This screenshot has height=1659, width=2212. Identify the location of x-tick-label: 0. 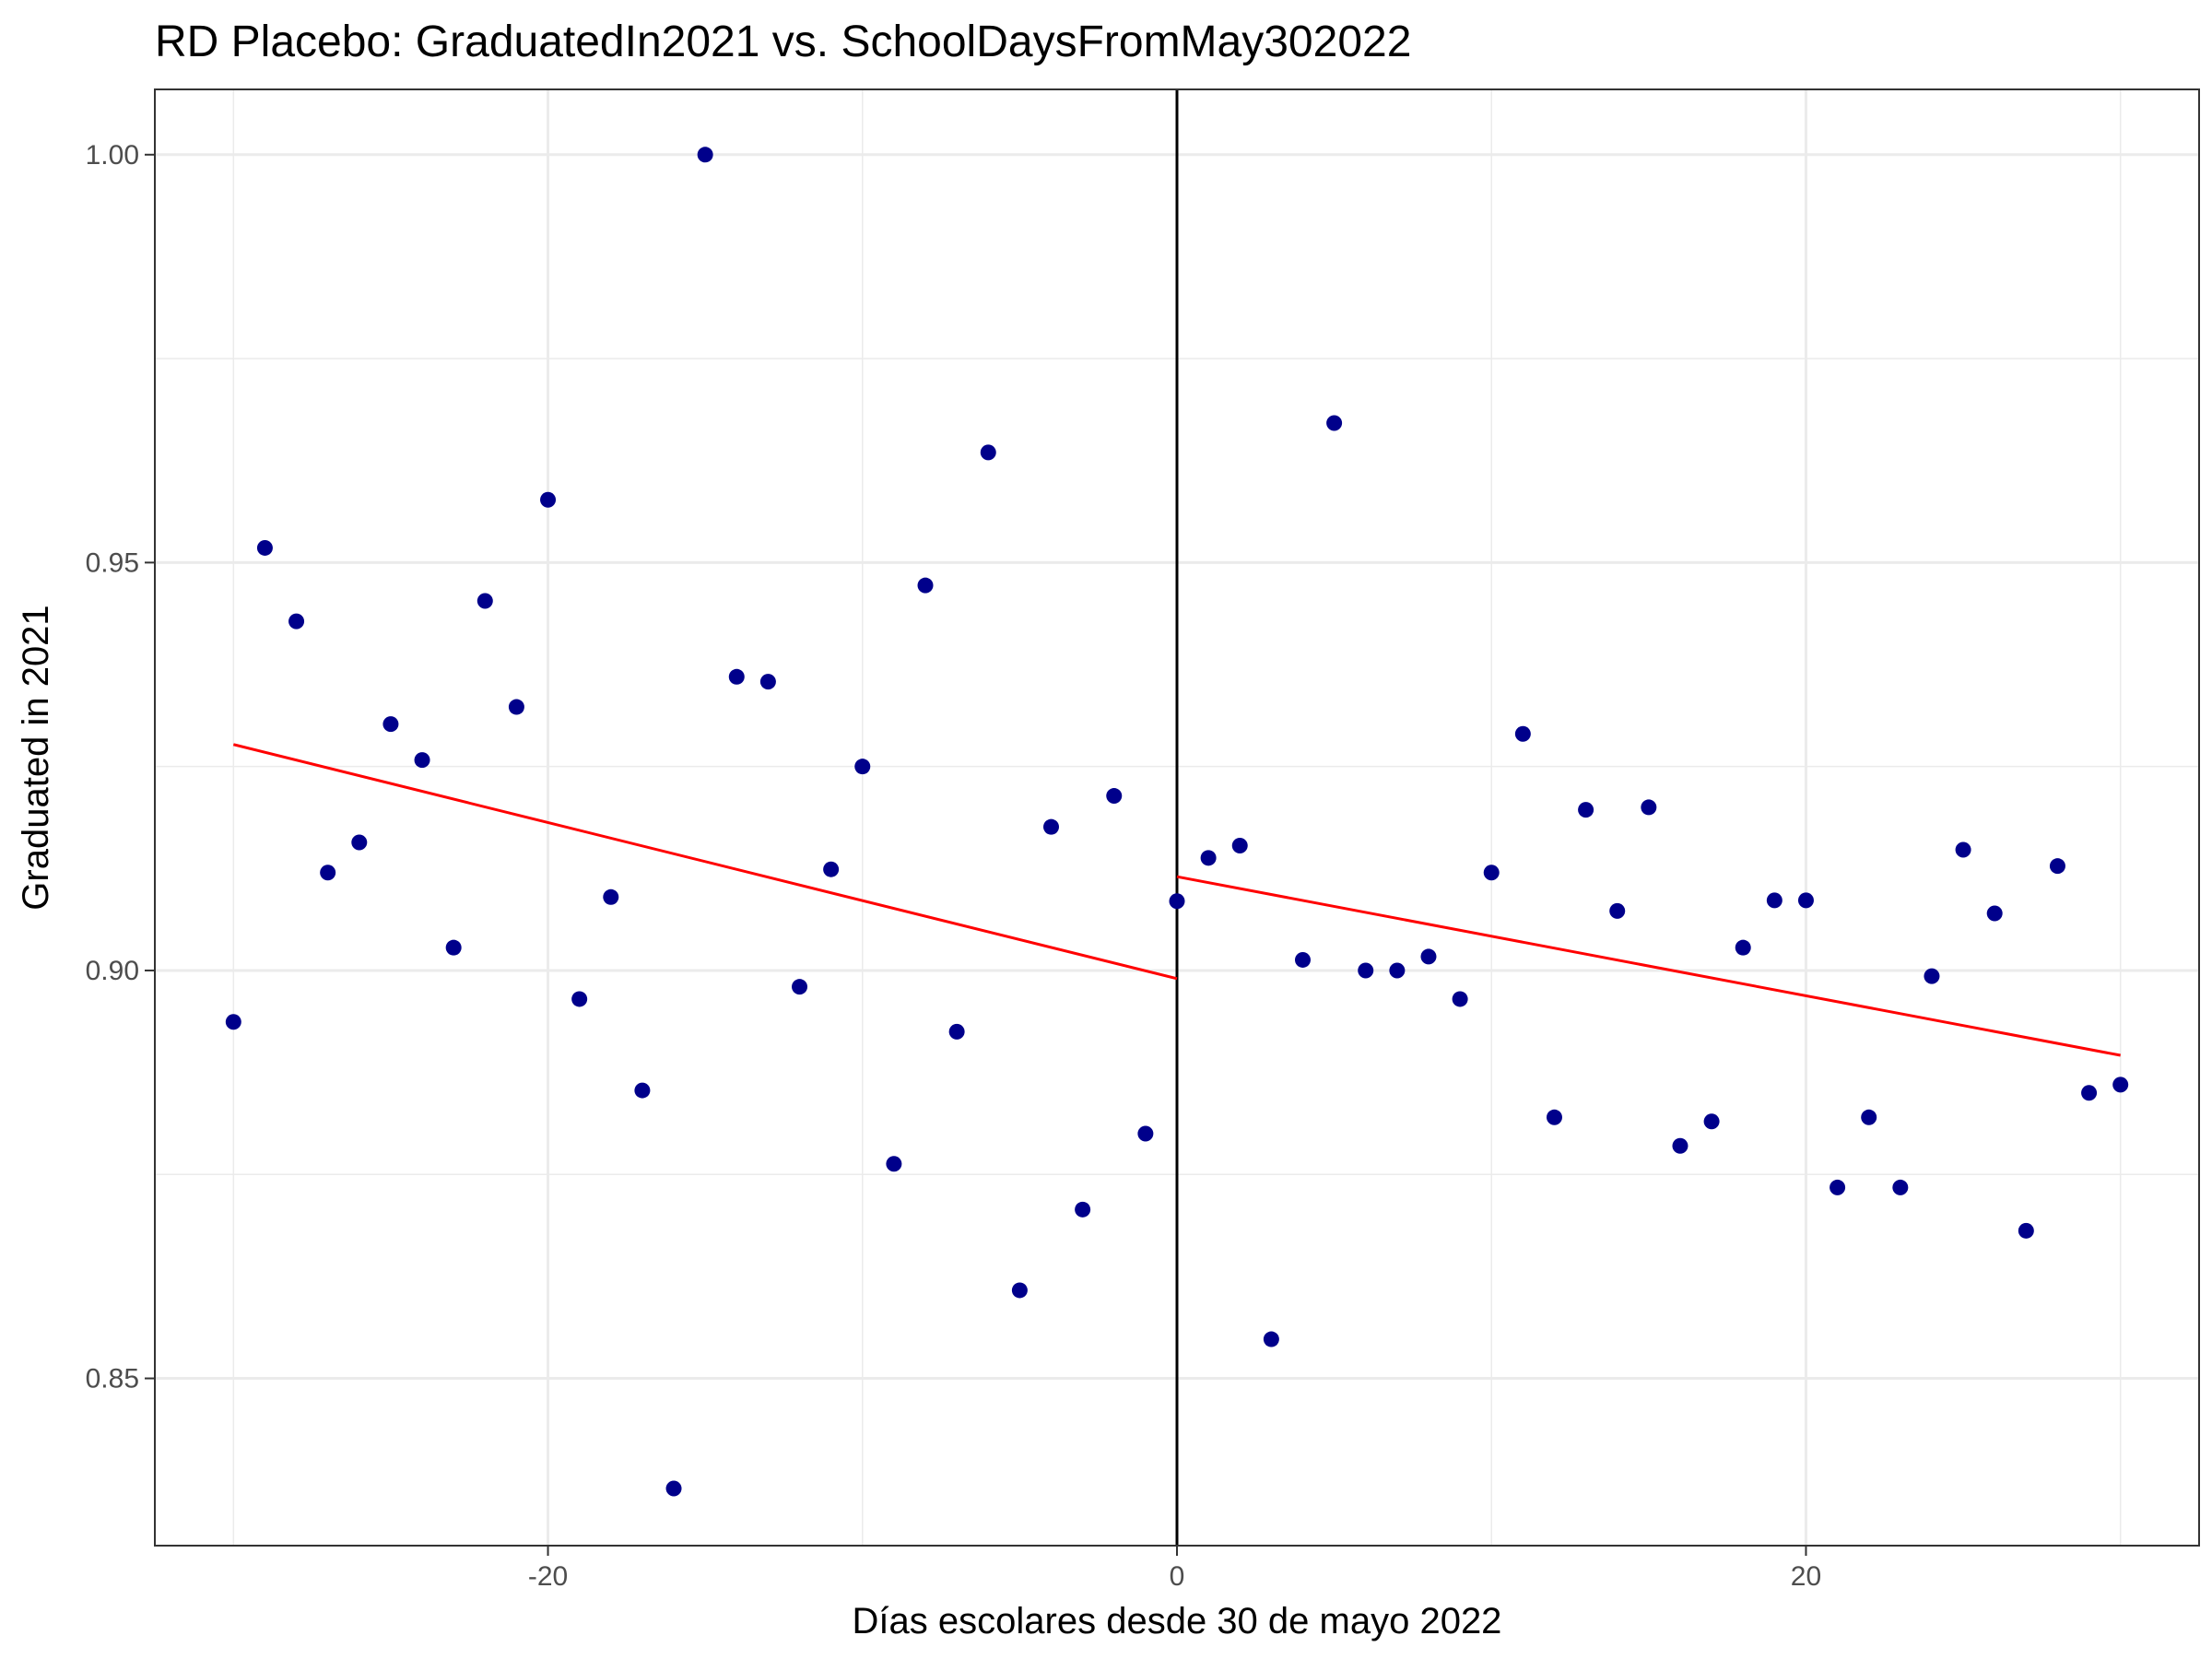
(1177, 1576).